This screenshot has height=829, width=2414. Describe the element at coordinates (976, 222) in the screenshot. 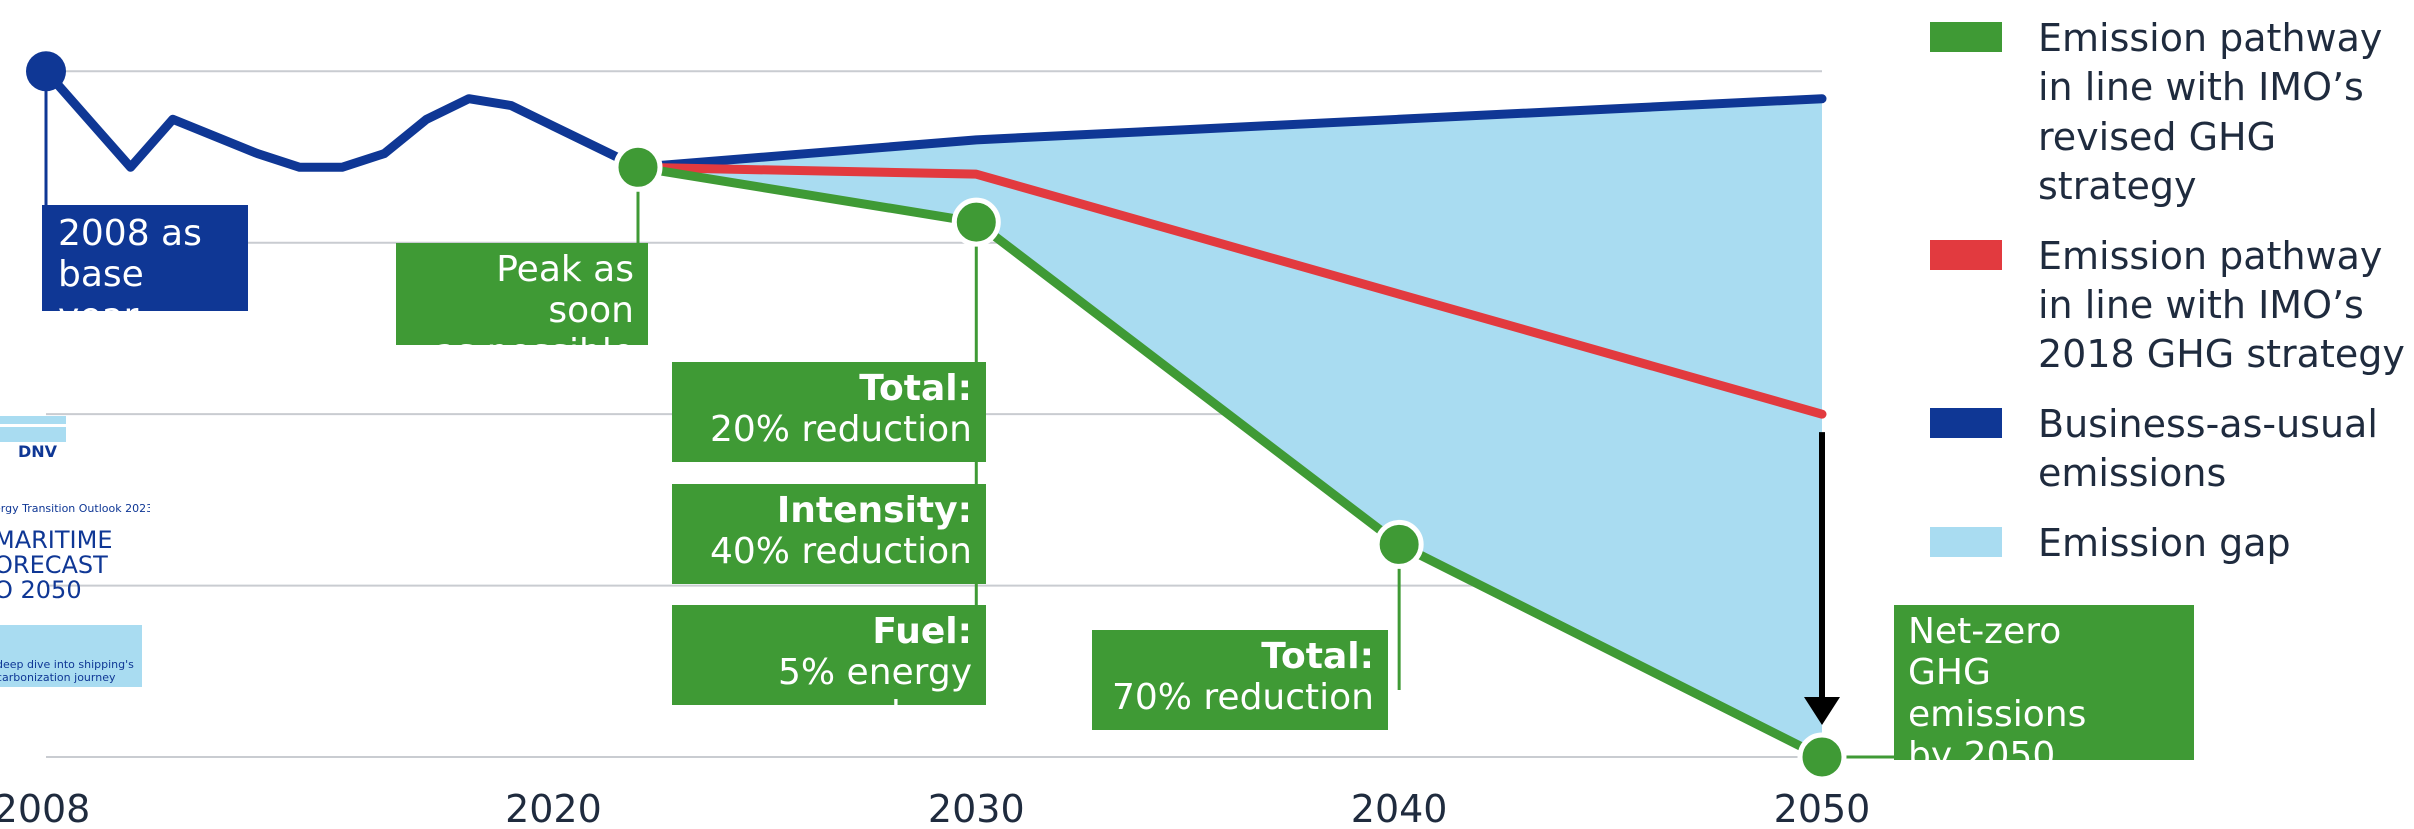

I see `point-2030` at that location.